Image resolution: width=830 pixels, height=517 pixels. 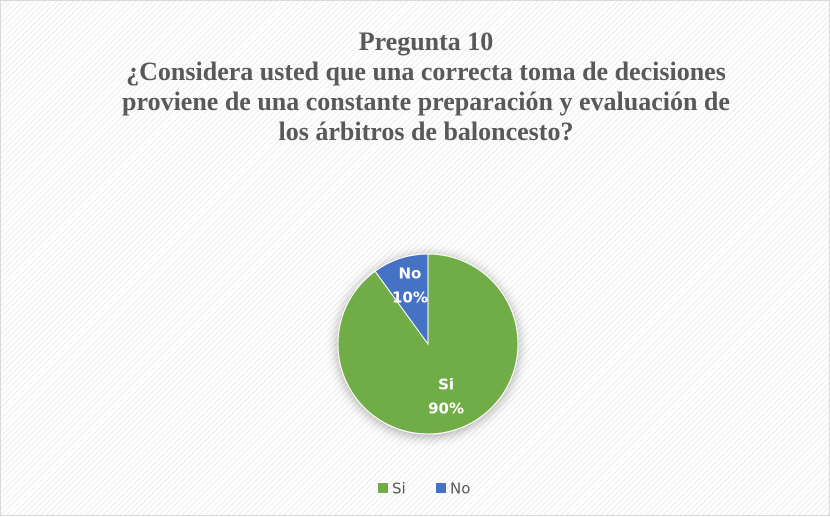 What do you see at coordinates (446, 409) in the screenshot?
I see `data-label-value: 90%` at bounding box center [446, 409].